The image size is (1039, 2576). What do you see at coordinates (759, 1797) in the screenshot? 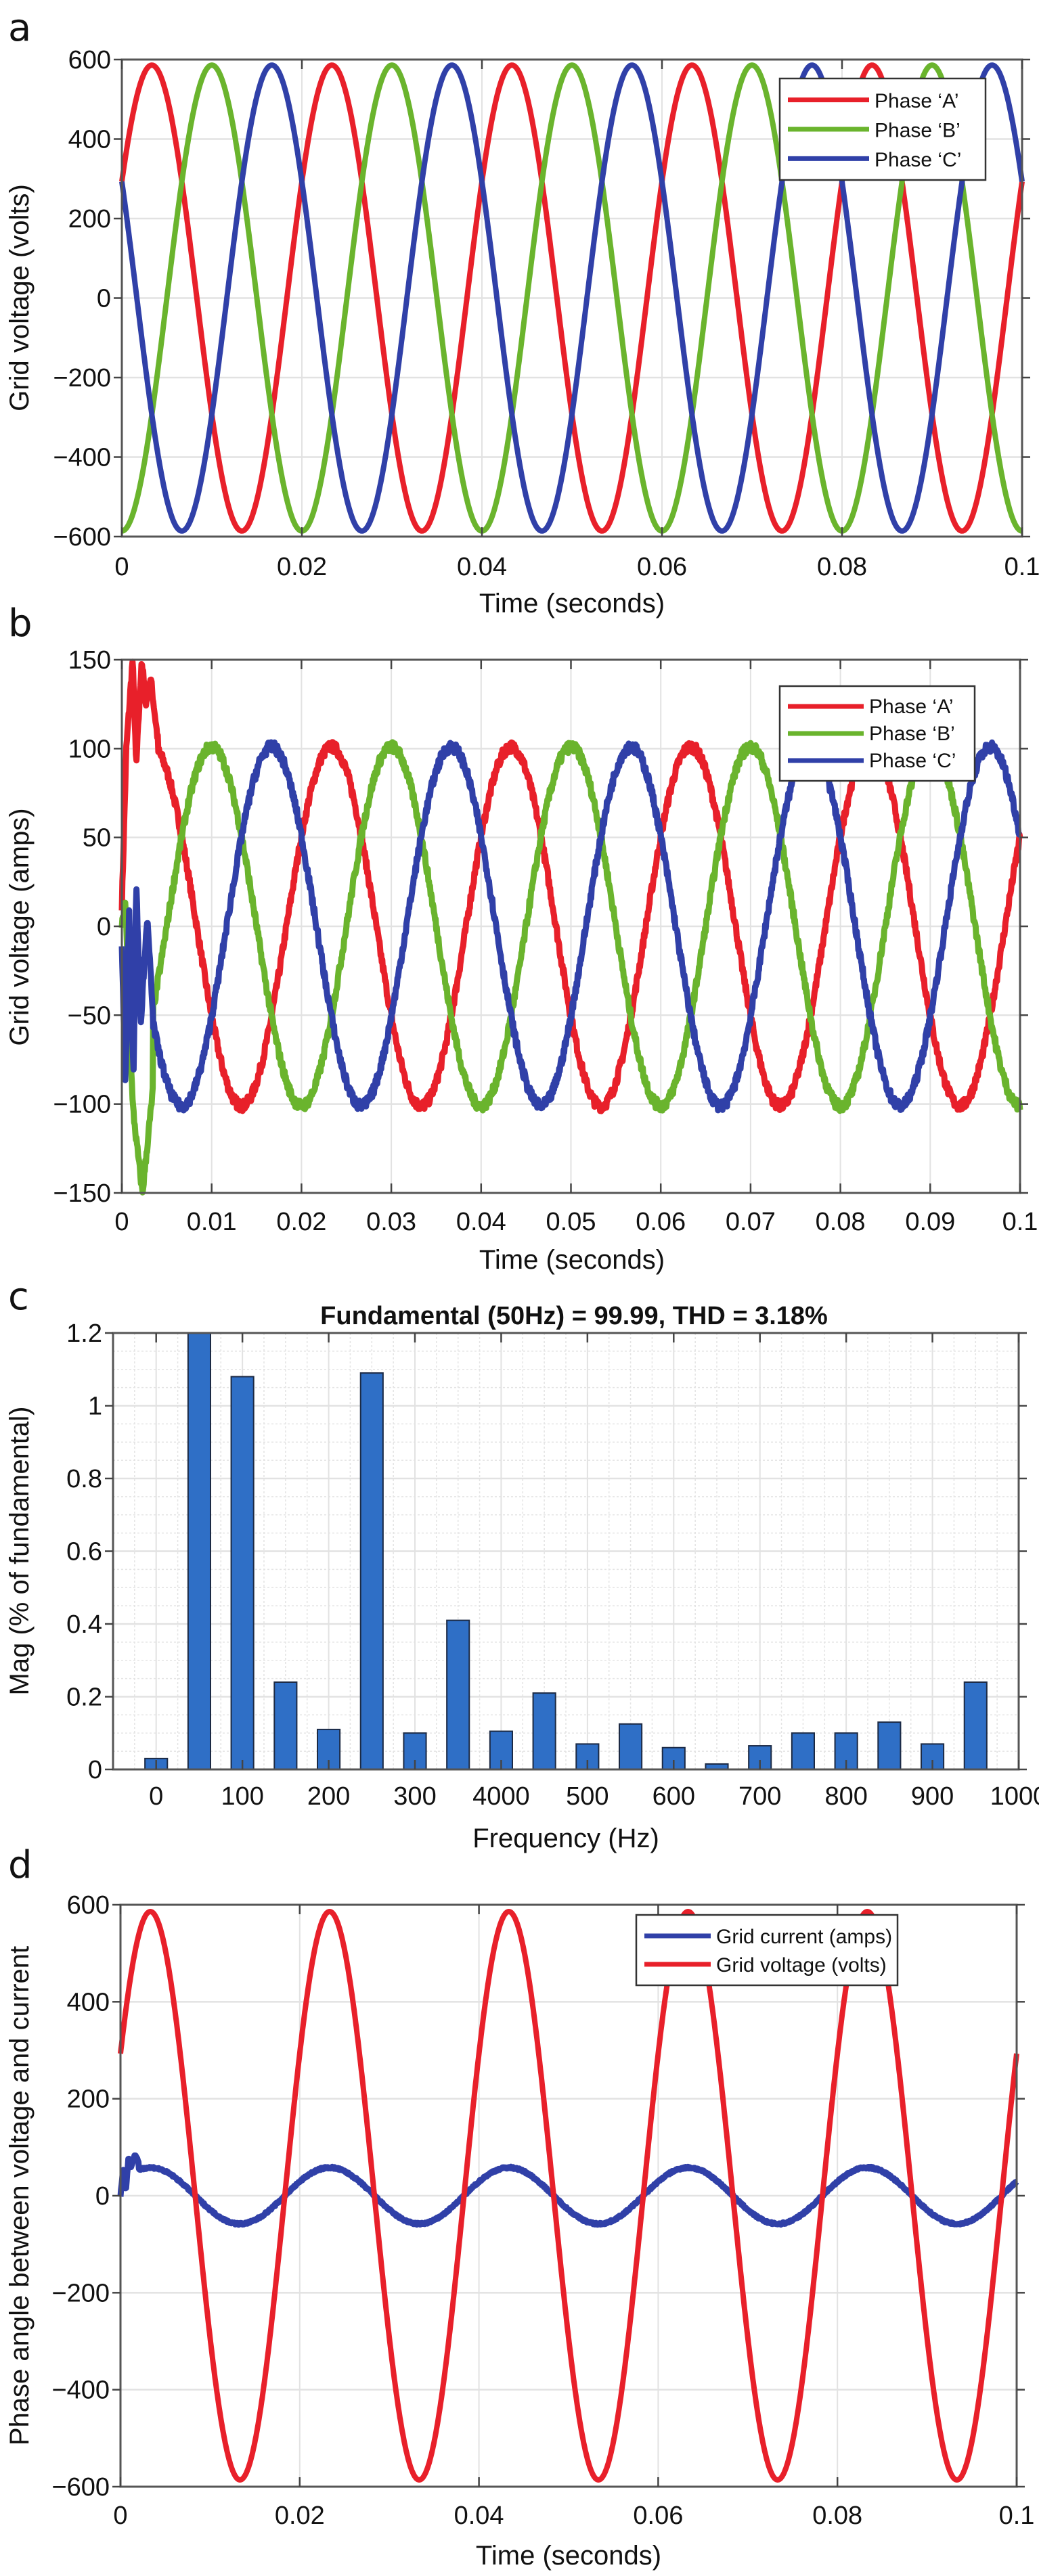
I see `x-tick-label: 700` at bounding box center [759, 1797].